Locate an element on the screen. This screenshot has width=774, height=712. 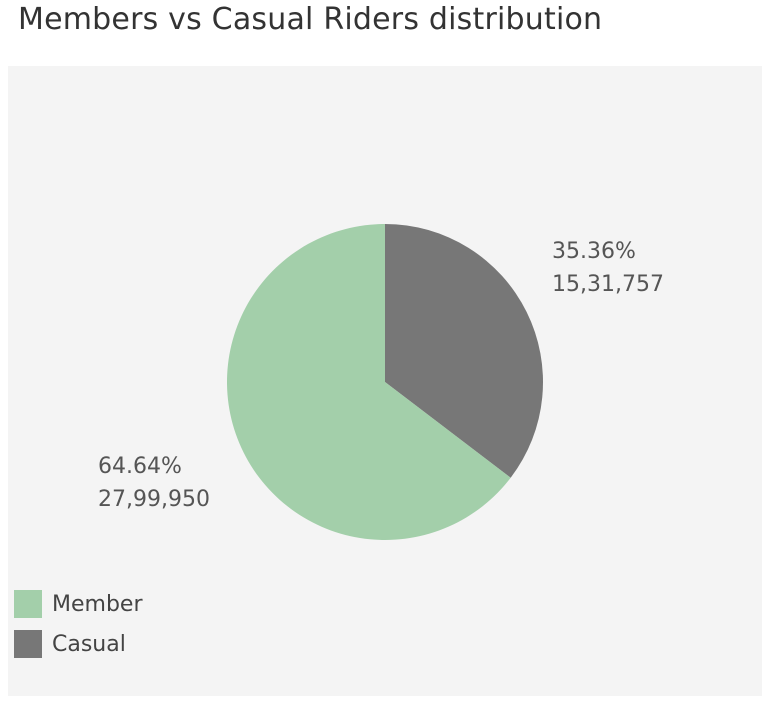
member-percent-label: 64.64% is located at coordinates (140, 466).